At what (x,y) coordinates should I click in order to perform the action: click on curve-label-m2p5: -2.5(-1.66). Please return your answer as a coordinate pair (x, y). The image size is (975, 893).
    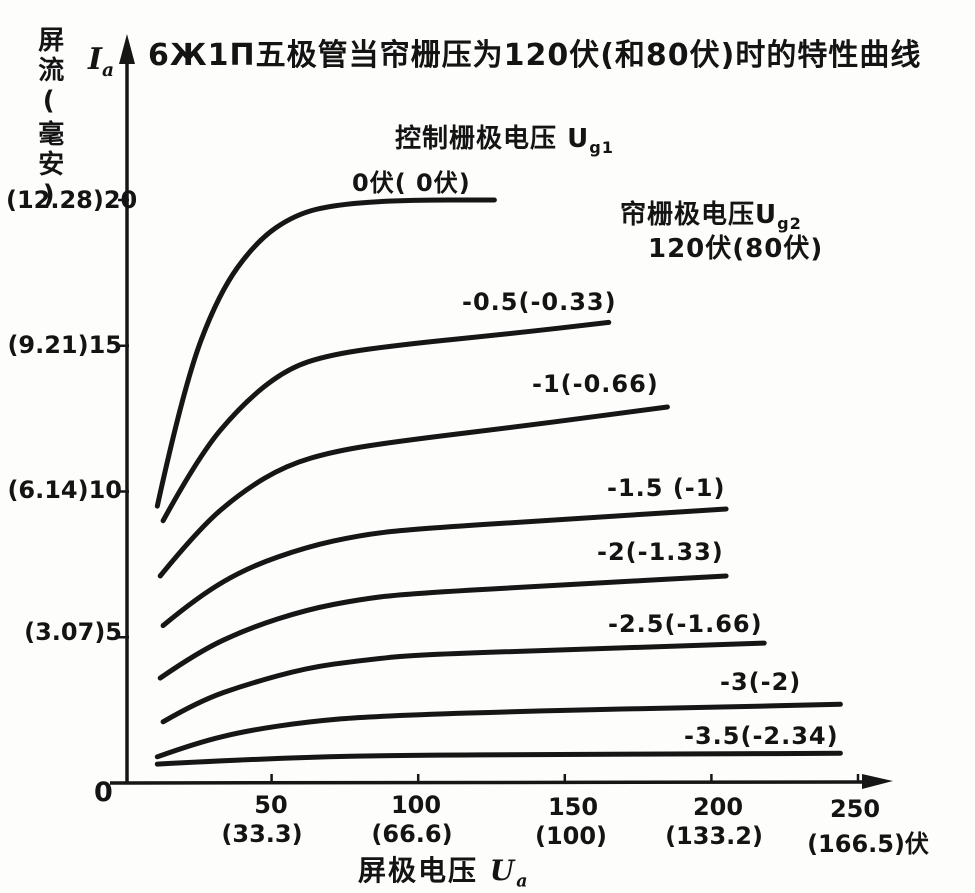
    Looking at the image, I should click on (685, 624).